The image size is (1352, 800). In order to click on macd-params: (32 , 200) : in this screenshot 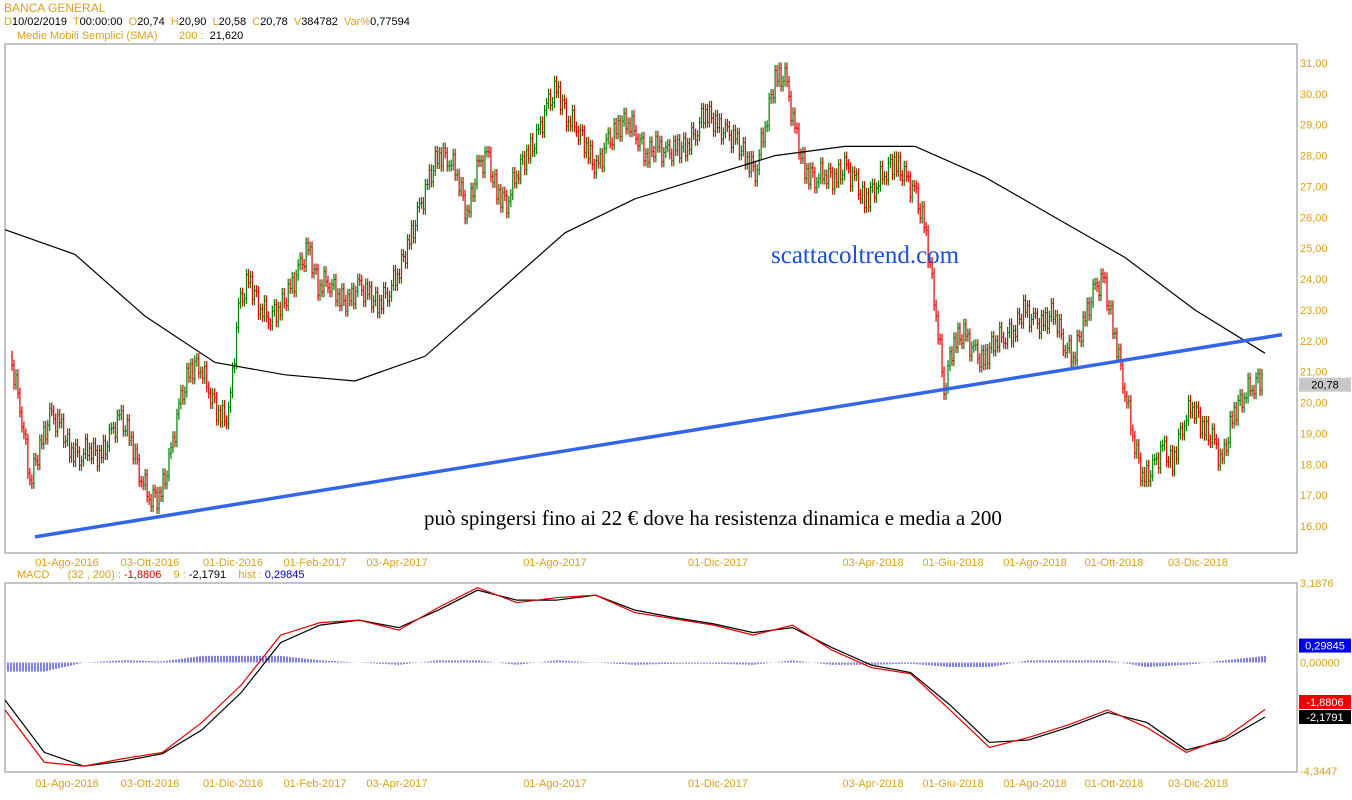, I will do `click(94, 575)`.